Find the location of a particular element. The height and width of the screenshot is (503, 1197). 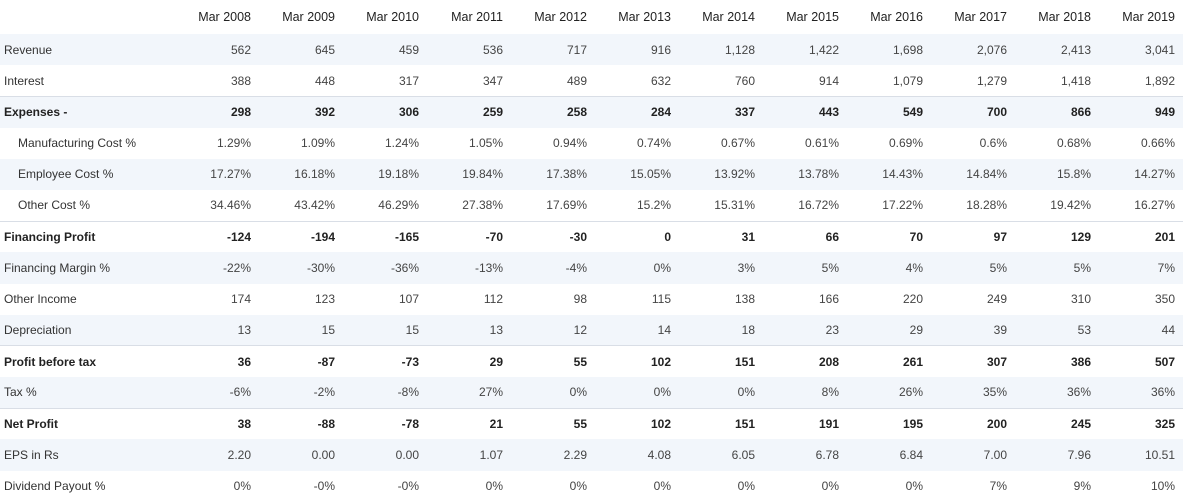

table-cell: 19.84% is located at coordinates (482, 174).